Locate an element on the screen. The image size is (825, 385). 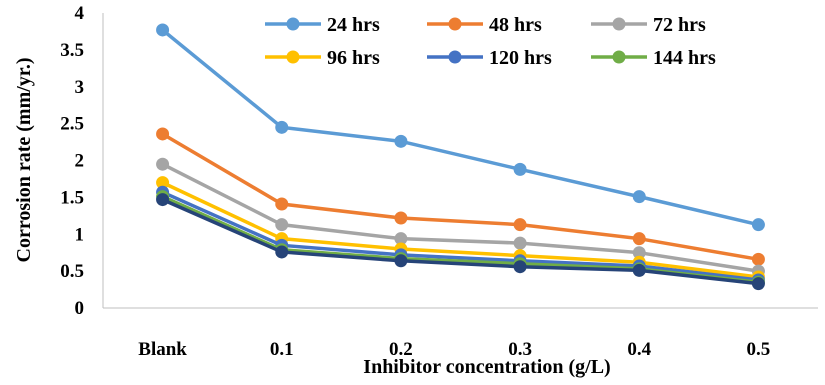
y-tick-labels: 0 0.5 1 1.5 2 2.5 3 3.5 4 is located at coordinates (72, 161).